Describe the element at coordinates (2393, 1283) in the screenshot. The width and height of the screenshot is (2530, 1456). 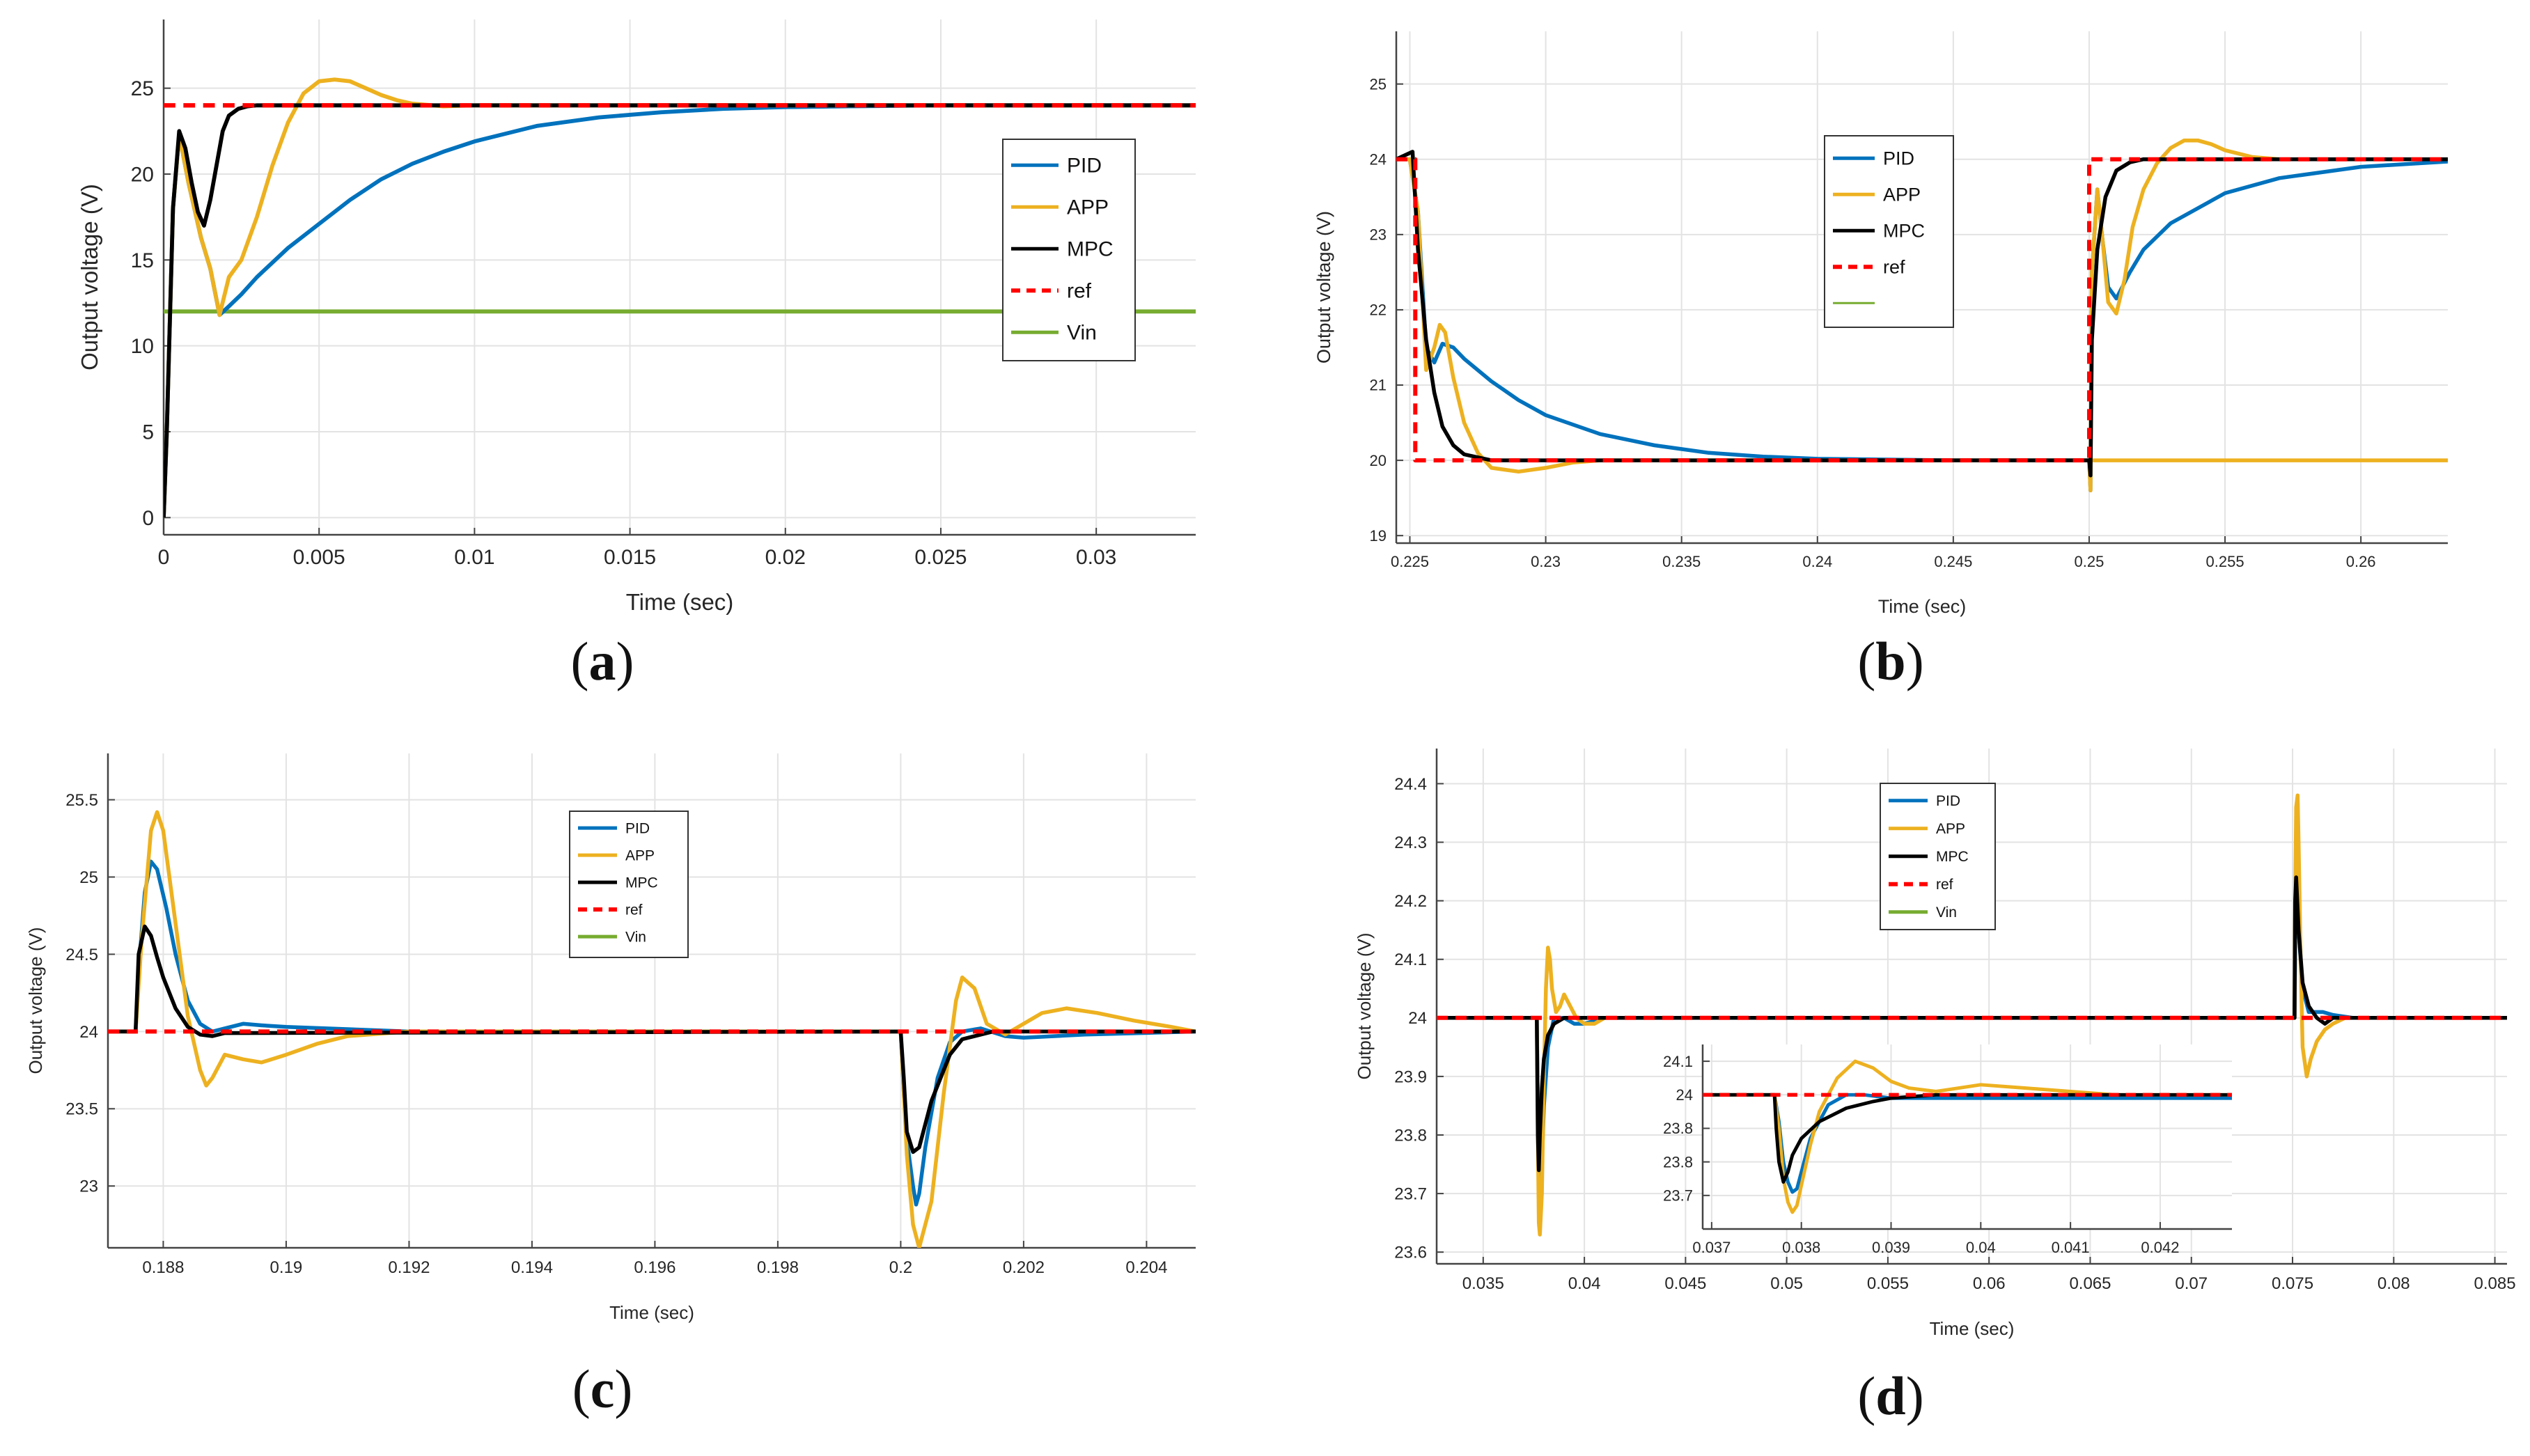
I see `x-tick-label: 0.08` at that location.